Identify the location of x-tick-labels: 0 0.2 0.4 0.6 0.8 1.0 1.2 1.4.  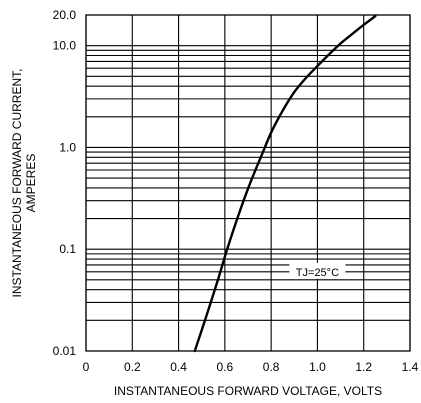
(251, 367).